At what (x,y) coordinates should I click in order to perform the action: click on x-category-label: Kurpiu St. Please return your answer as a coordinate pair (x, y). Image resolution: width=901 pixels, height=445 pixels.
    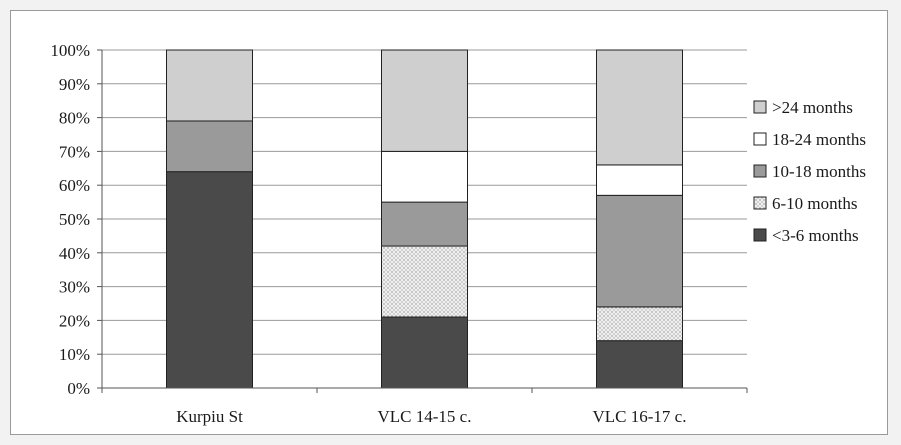
    Looking at the image, I should click on (209, 416).